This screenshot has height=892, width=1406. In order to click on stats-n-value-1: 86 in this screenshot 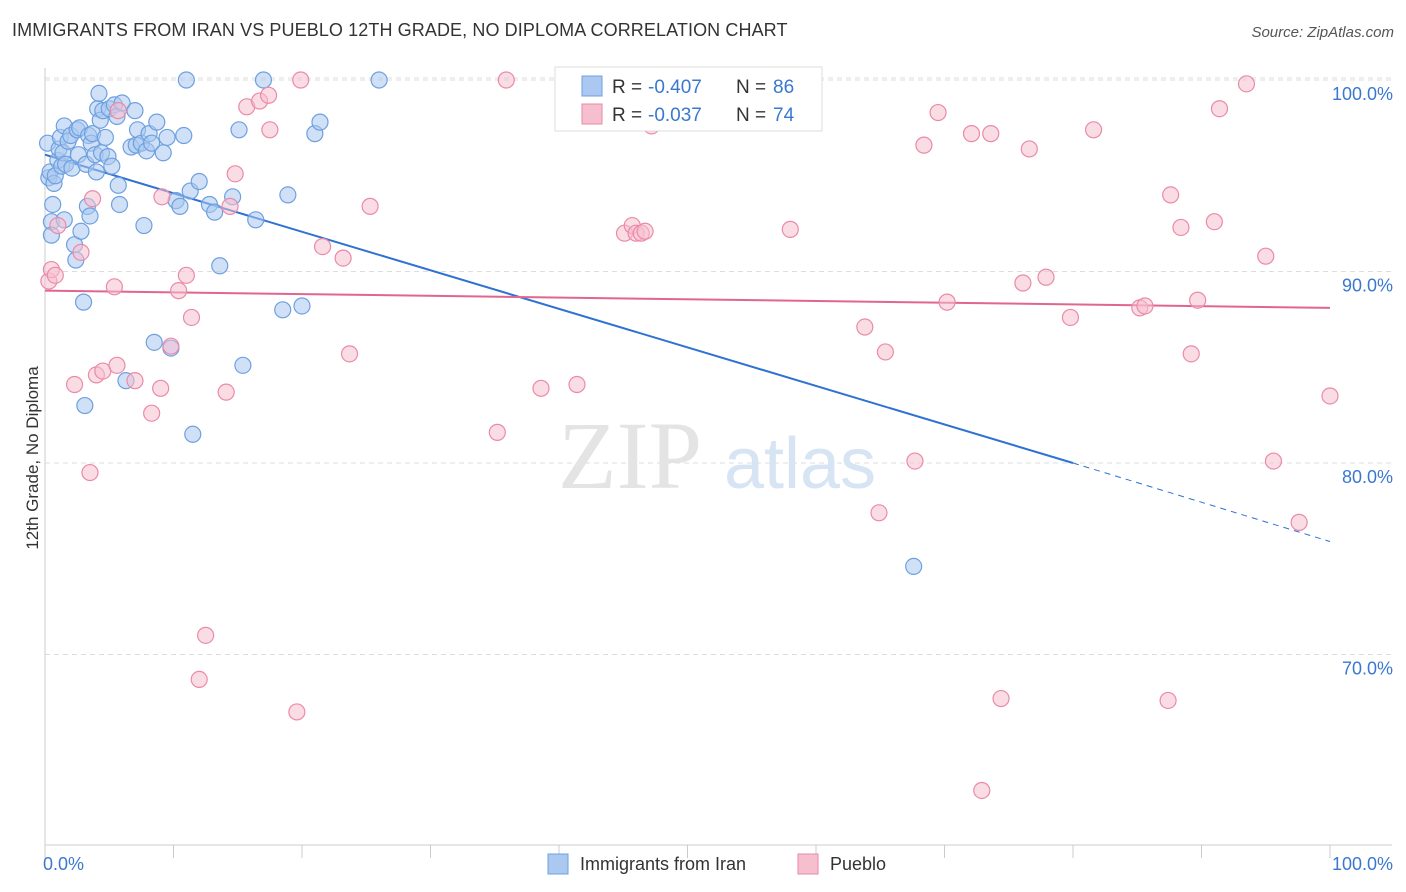, I will do `click(783, 87)`.